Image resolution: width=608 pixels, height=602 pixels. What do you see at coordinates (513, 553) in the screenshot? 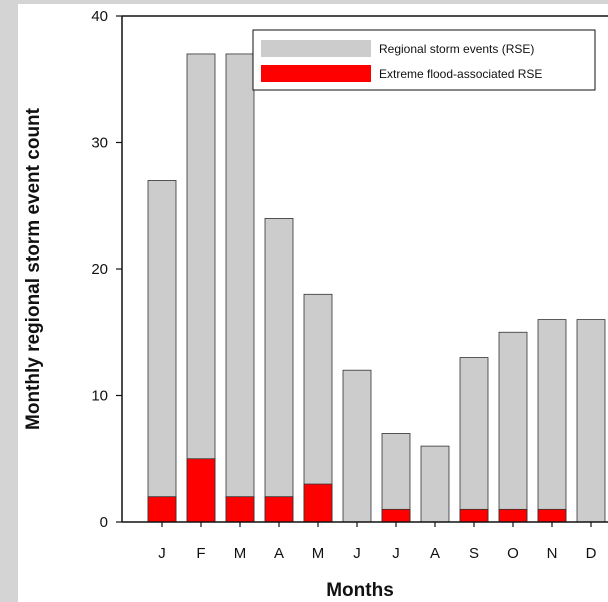
I see `x-tick-label: O` at bounding box center [513, 553].